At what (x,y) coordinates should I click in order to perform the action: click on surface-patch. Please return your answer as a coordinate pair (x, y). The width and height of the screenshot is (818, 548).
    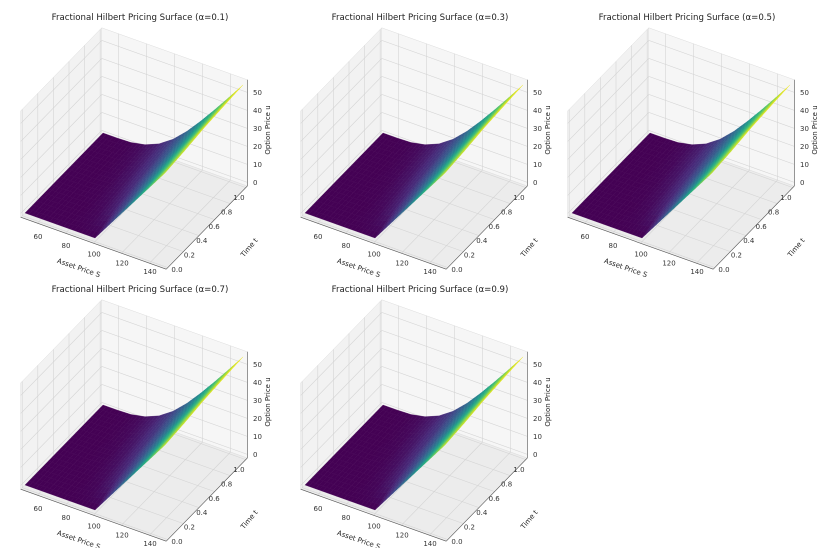
    Looking at the image, I should click on (165, 172).